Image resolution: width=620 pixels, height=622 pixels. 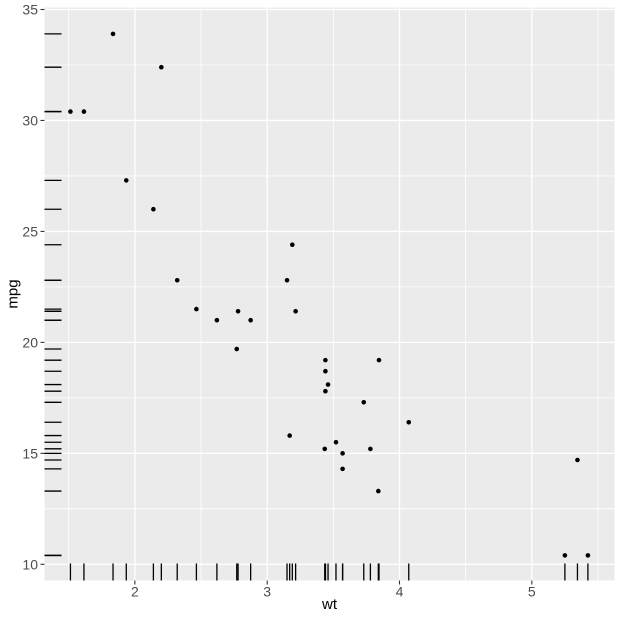 What do you see at coordinates (30, 453) in the screenshot?
I see `y-axis-tick-label: 15` at bounding box center [30, 453].